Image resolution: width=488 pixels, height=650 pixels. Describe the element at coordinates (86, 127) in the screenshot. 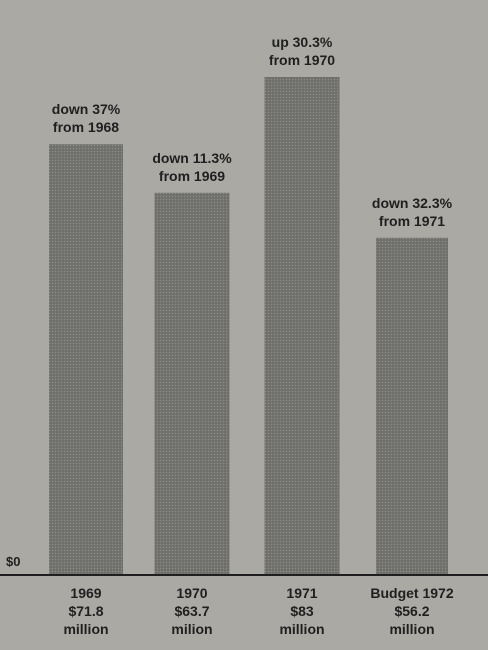

I see `bar-annotation-0-line-1: from 1968` at that location.